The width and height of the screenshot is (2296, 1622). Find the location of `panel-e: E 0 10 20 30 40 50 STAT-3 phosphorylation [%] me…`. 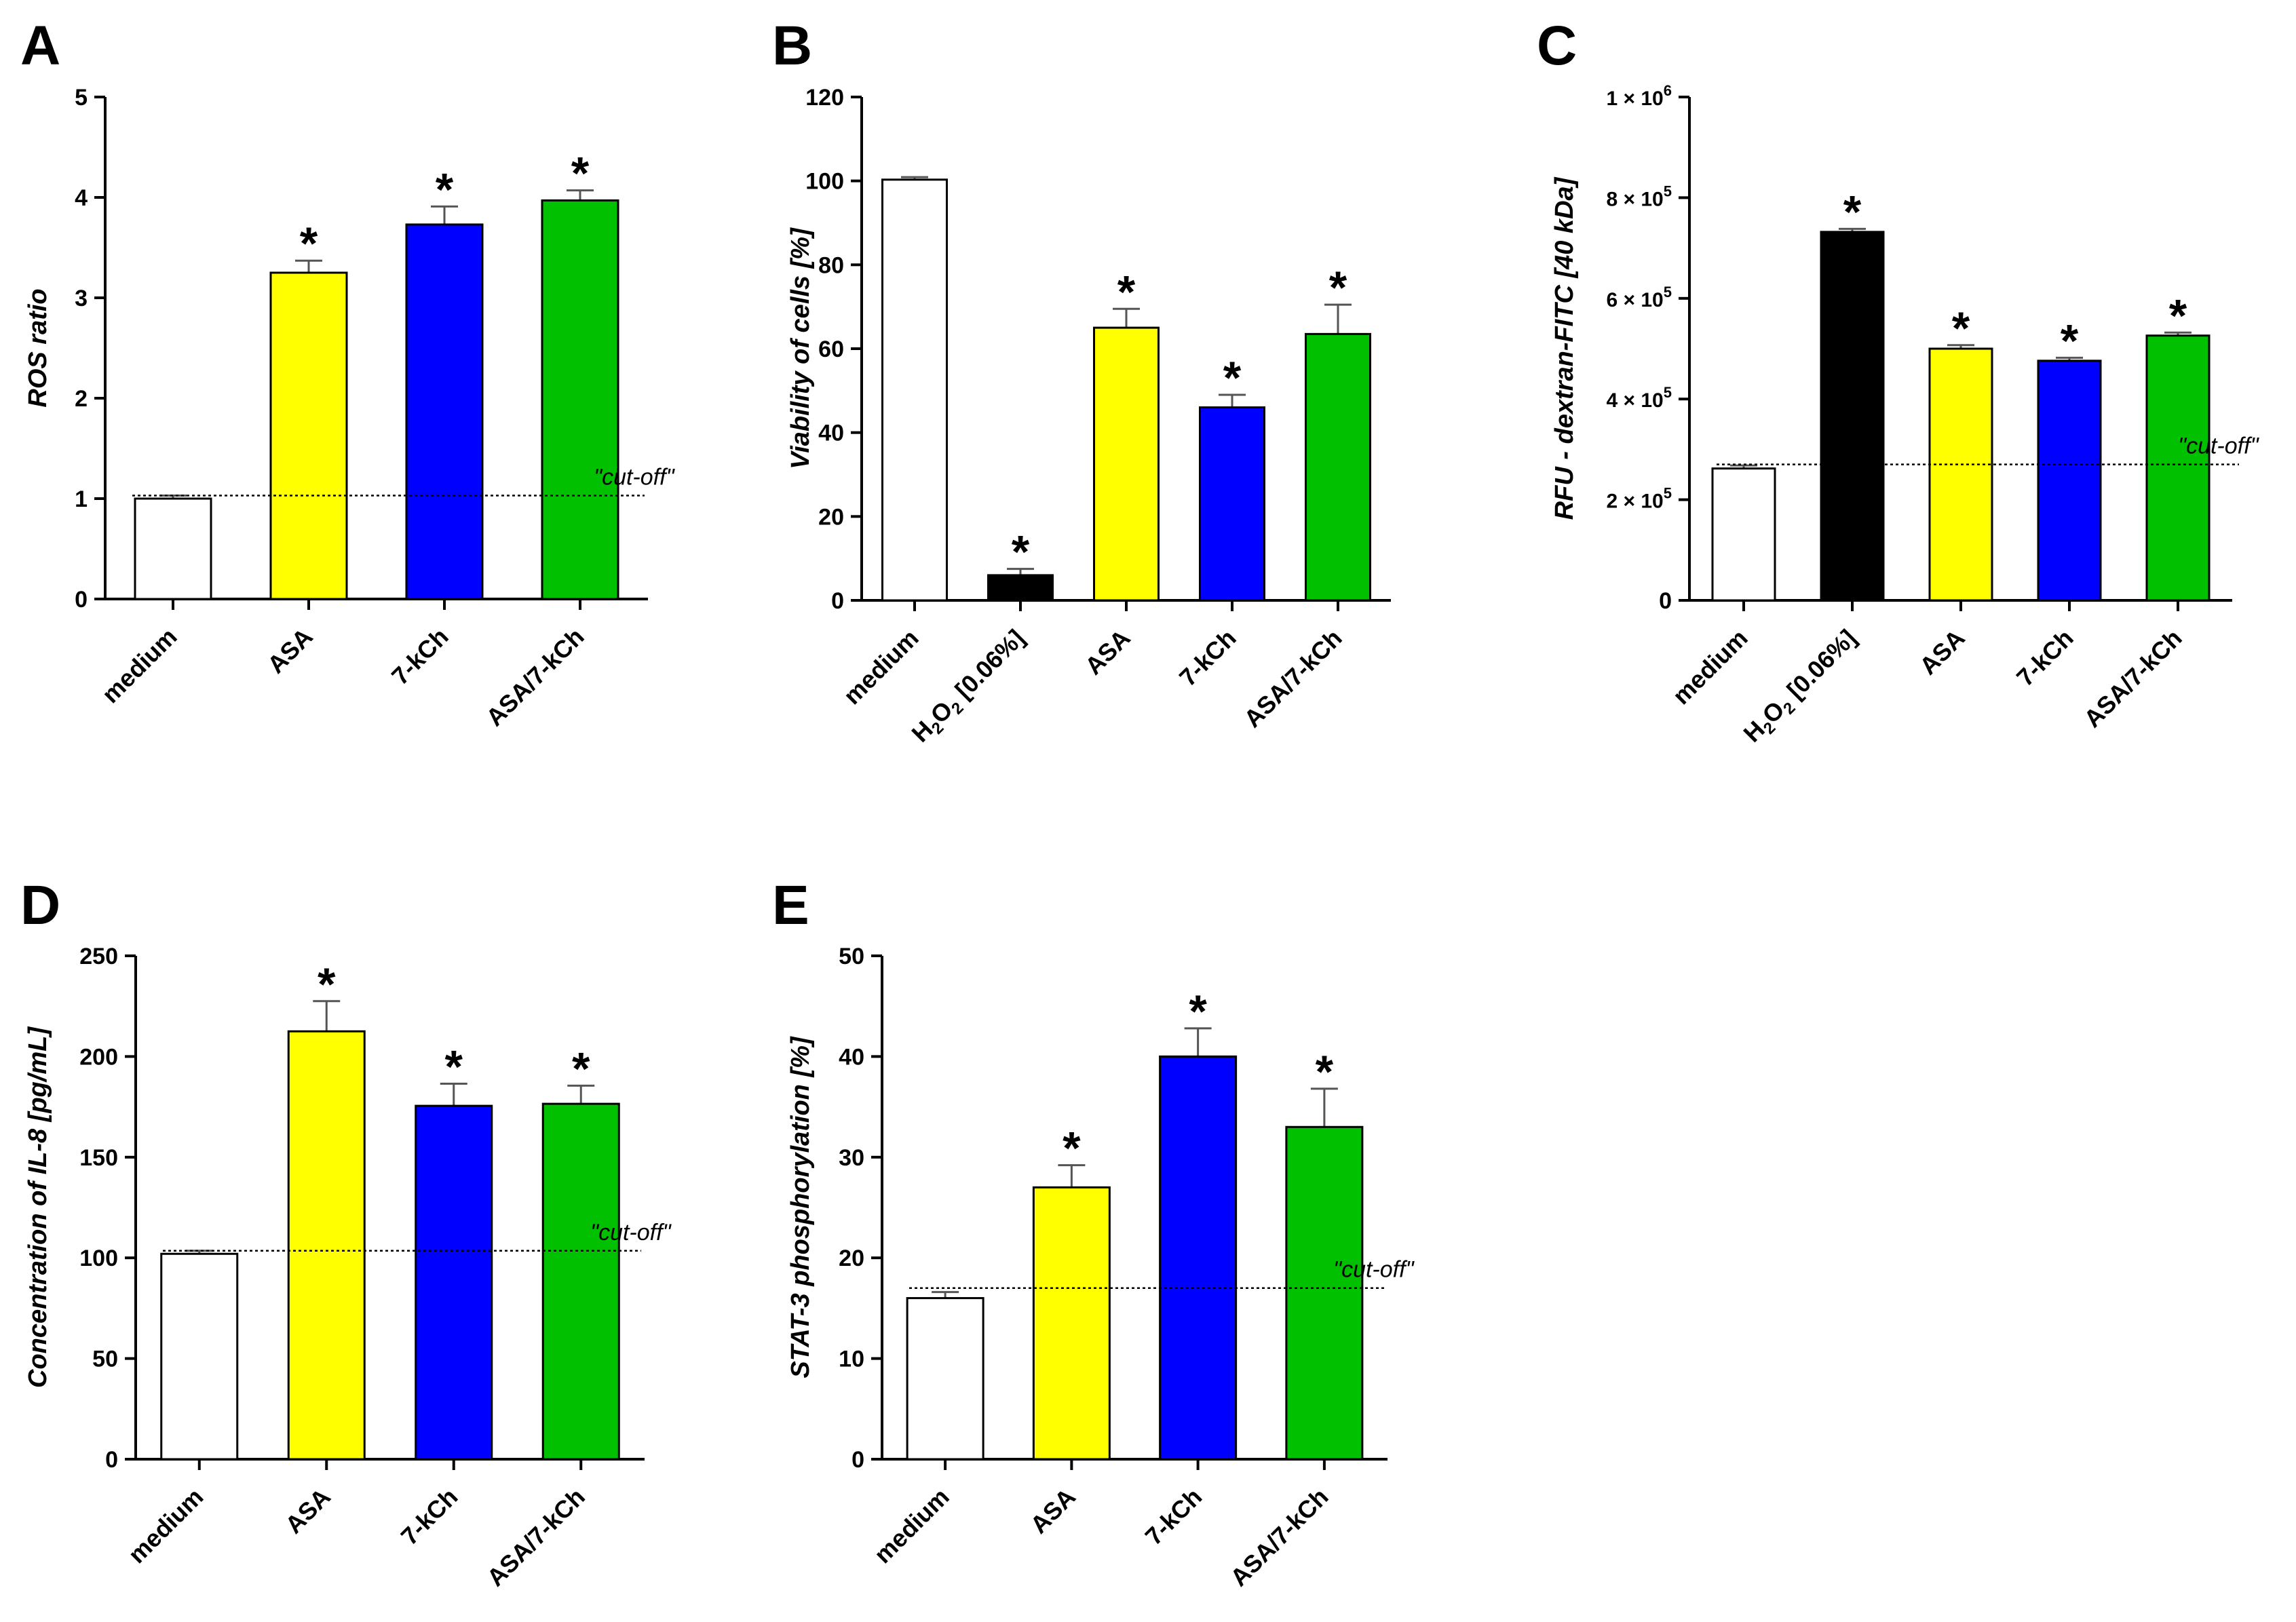

panel-e: E 0 10 20 30 40 50 STAT-3 phosphorylation [%] me… is located at coordinates (1093, 1232).